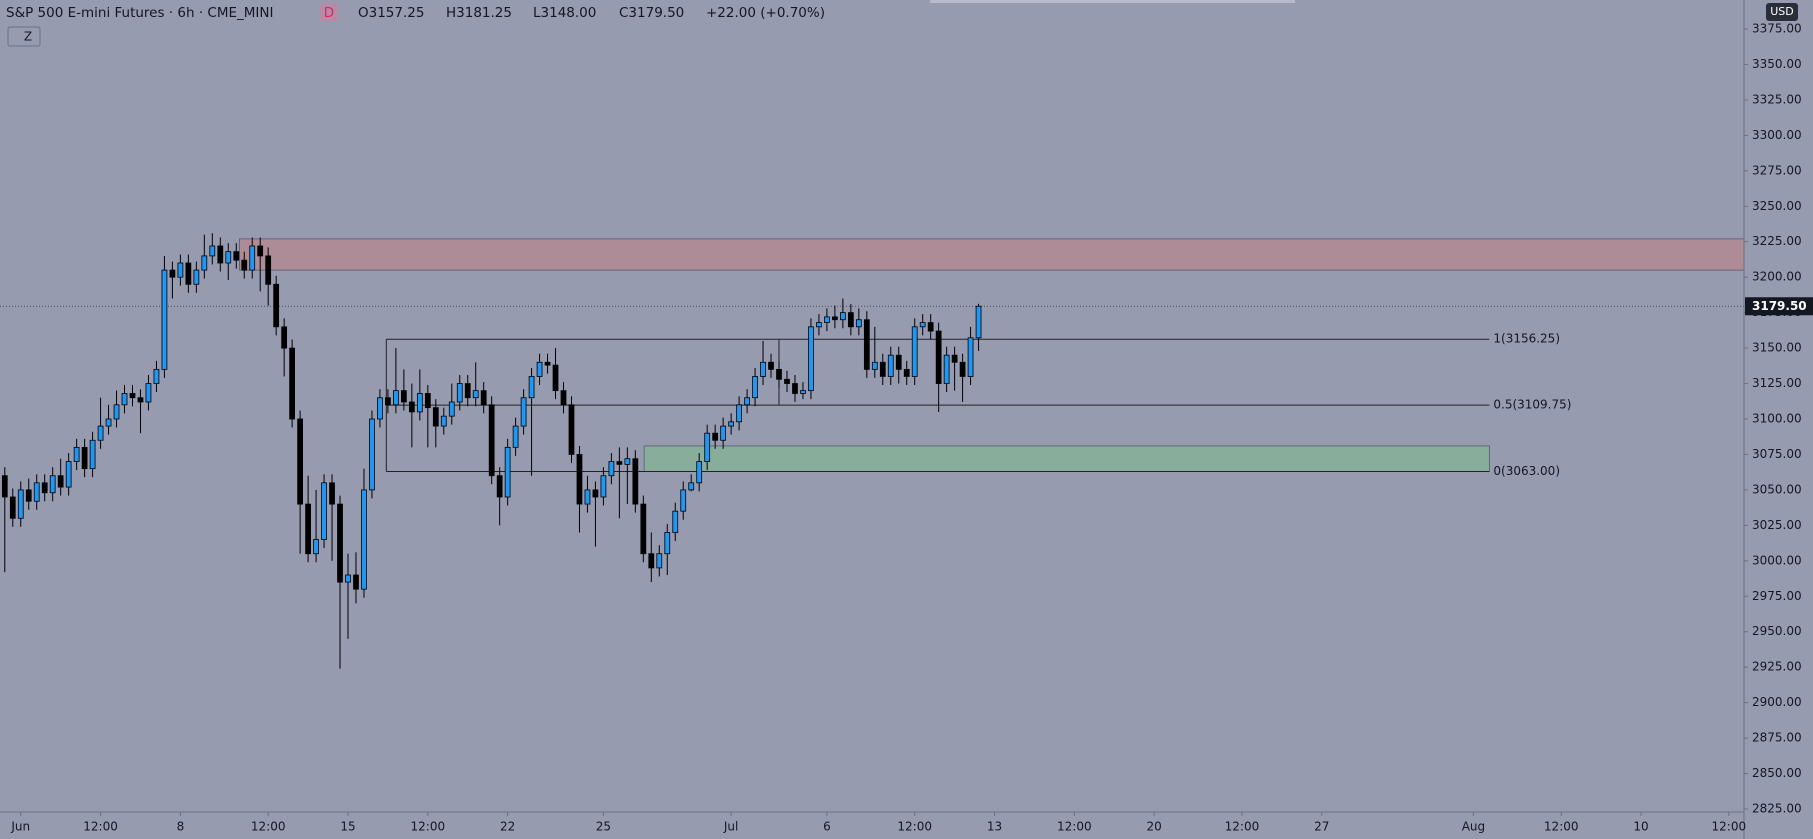 This screenshot has width=1813, height=839. I want to click on x-tick-label: Jul, so click(730, 827).